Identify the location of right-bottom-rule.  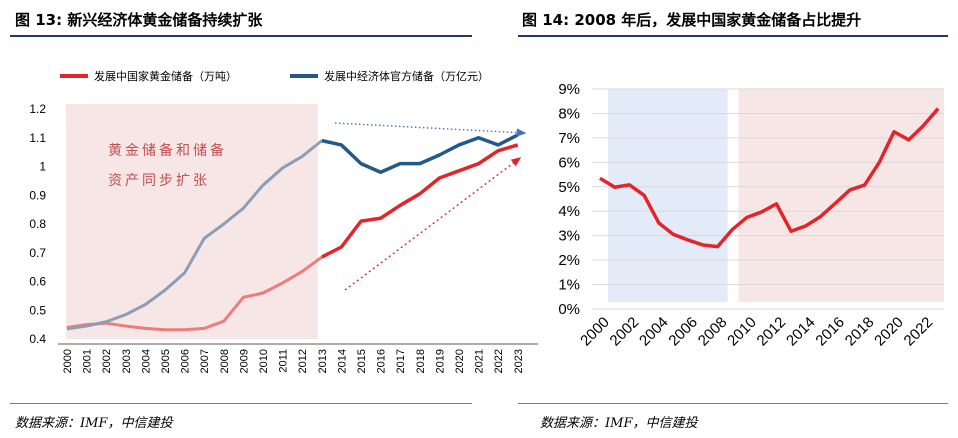
(733, 403).